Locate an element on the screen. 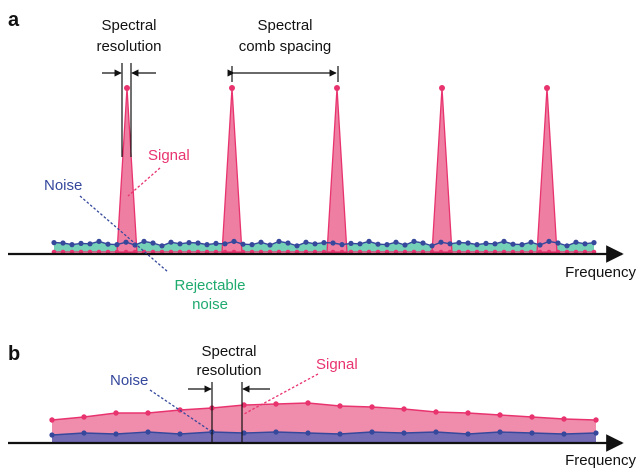  panel-b-signal-leader is located at coordinates (281, 394).